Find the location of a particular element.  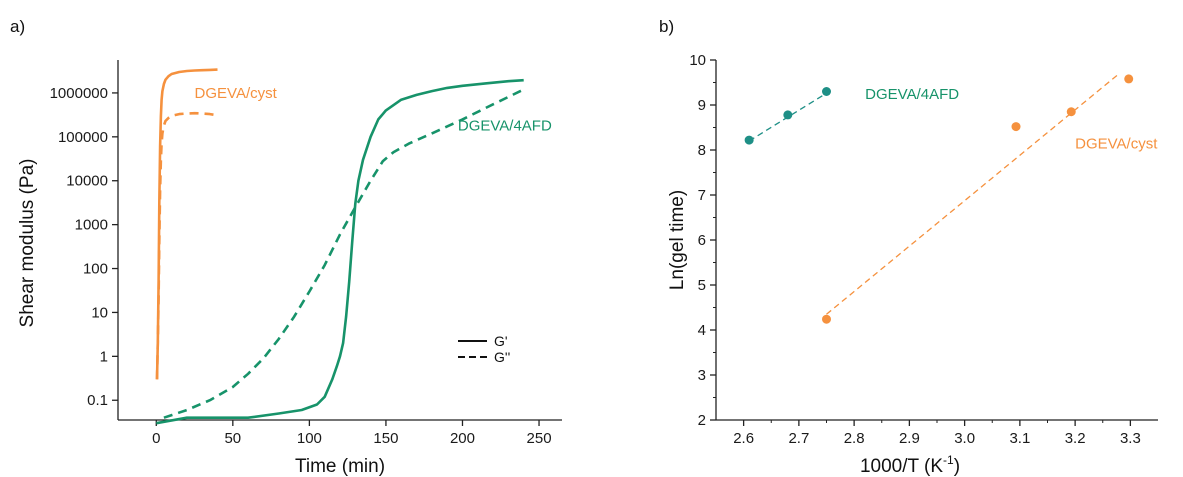

x-tick-label: 2.6 is located at coordinates (743, 438).